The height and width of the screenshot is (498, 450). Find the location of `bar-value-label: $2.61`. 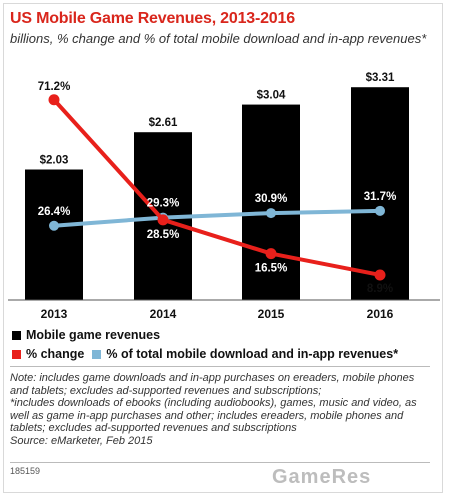

bar-value-label: $2.61 is located at coordinates (163, 123).